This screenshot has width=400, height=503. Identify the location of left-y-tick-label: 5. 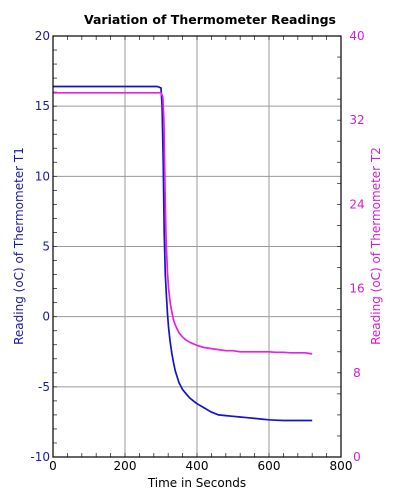
(46, 247).